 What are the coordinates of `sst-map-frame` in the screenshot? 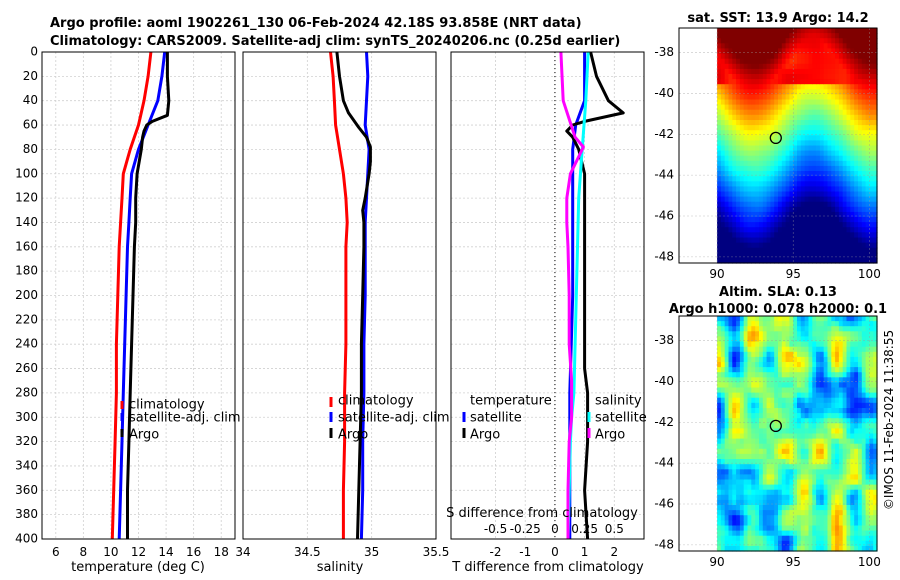 It's located at (778, 145).